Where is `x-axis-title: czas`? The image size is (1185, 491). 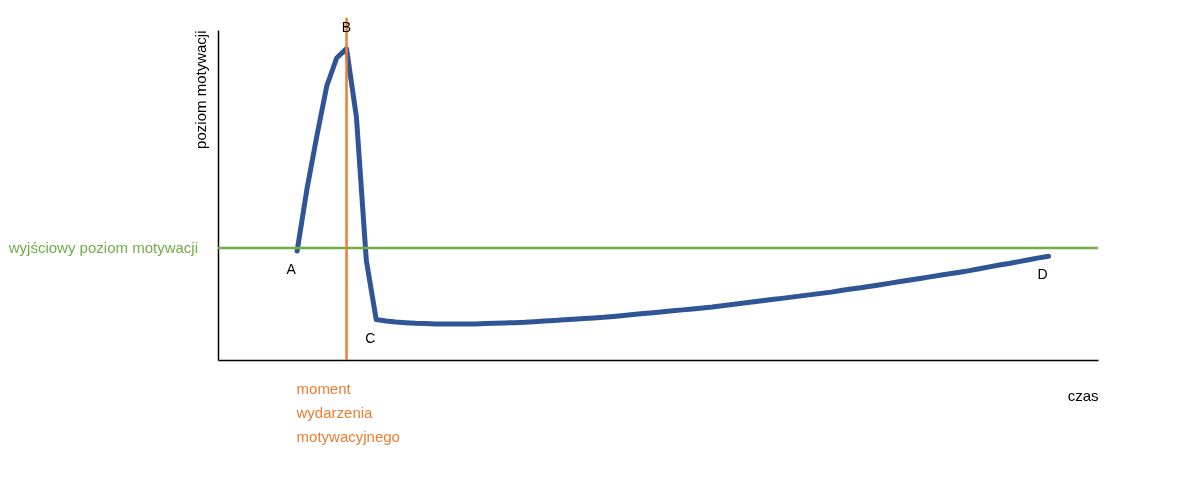 x-axis-title: czas is located at coordinates (1083, 395).